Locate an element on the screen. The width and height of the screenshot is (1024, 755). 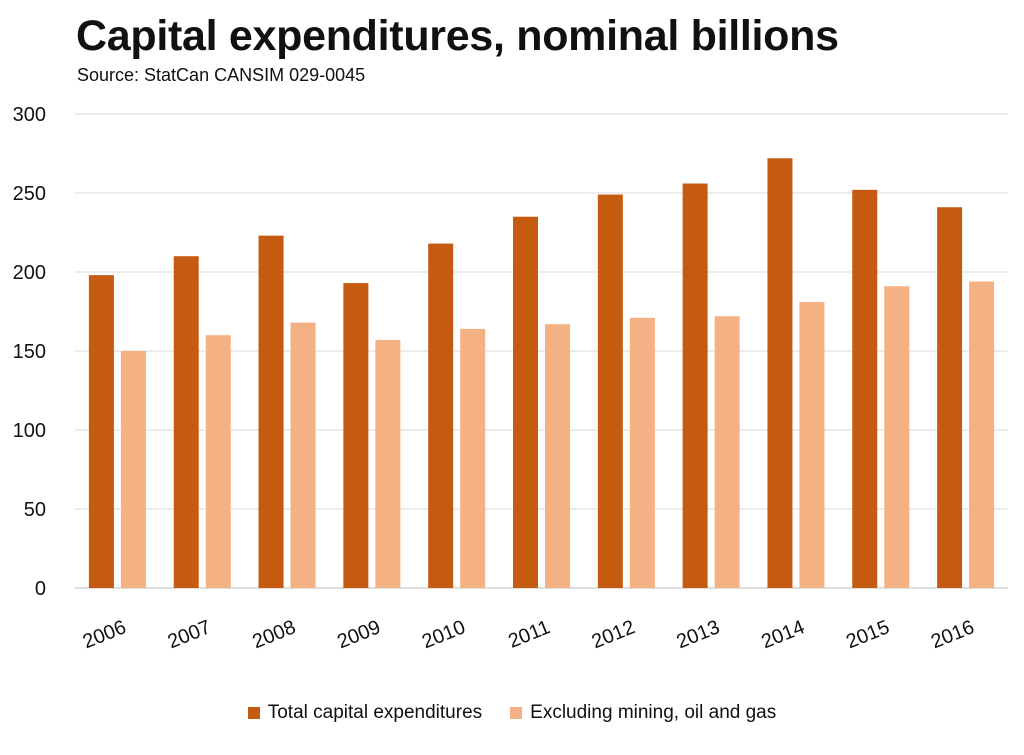
legend-label-excluding: Excluding mining, oil and gas is located at coordinates (653, 712).